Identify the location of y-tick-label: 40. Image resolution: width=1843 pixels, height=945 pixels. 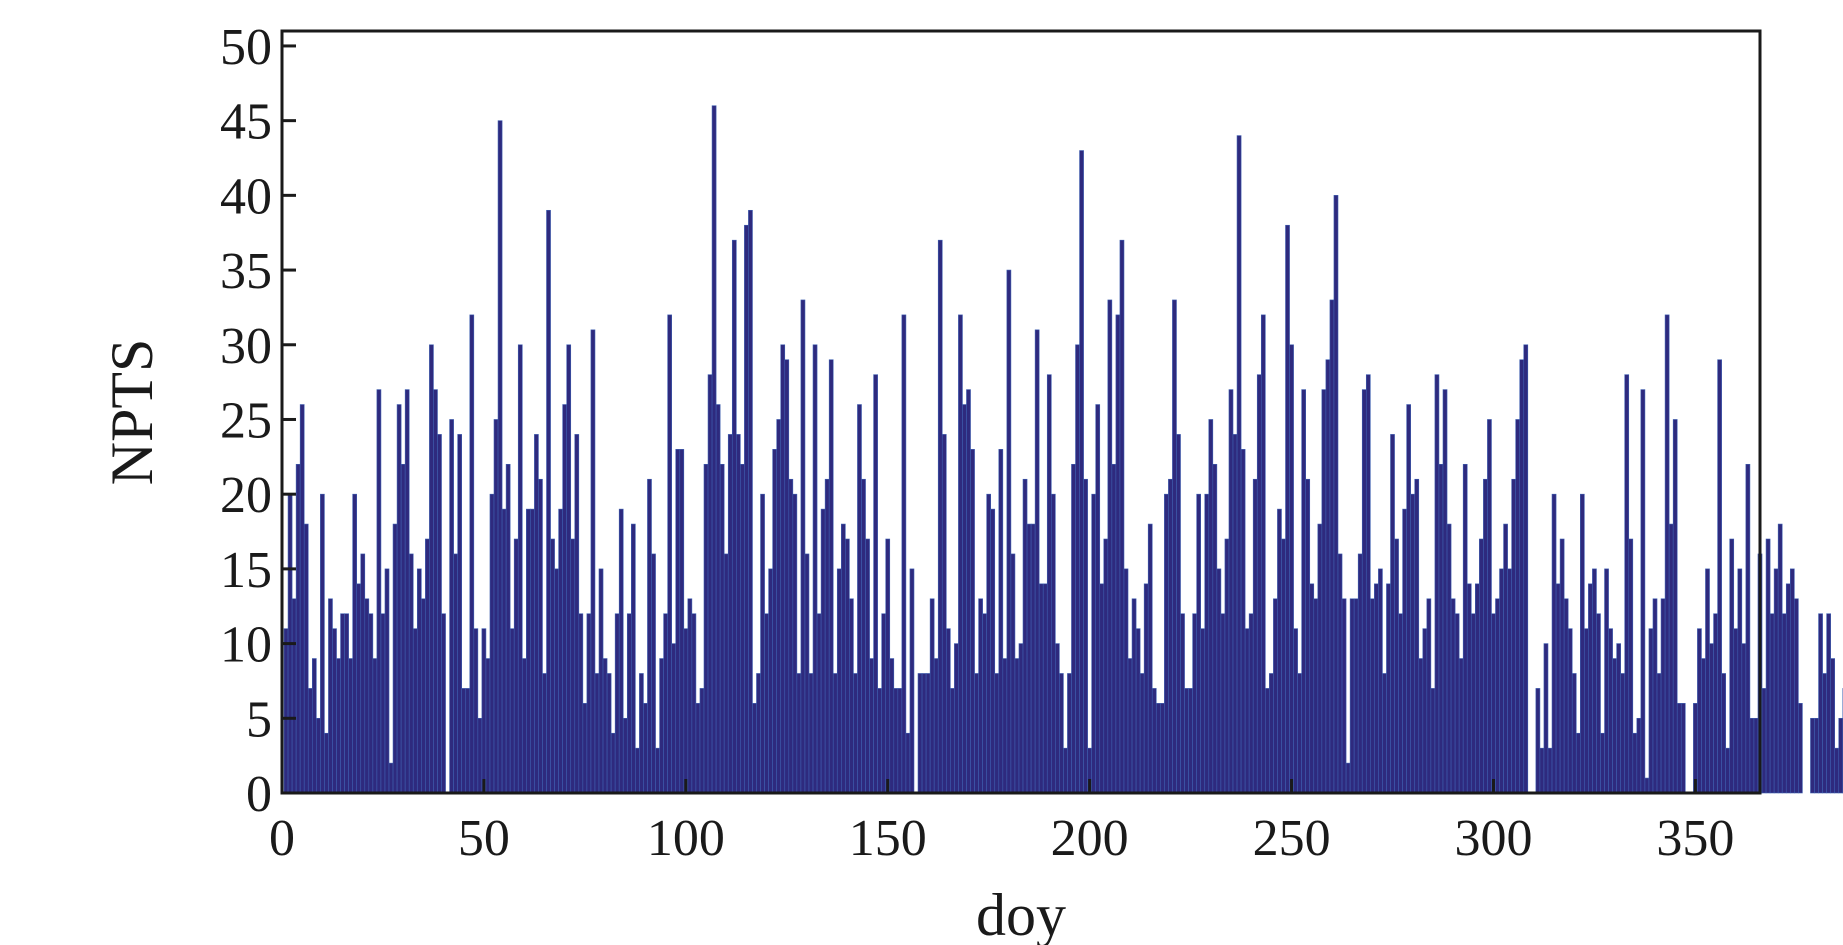
(246, 196).